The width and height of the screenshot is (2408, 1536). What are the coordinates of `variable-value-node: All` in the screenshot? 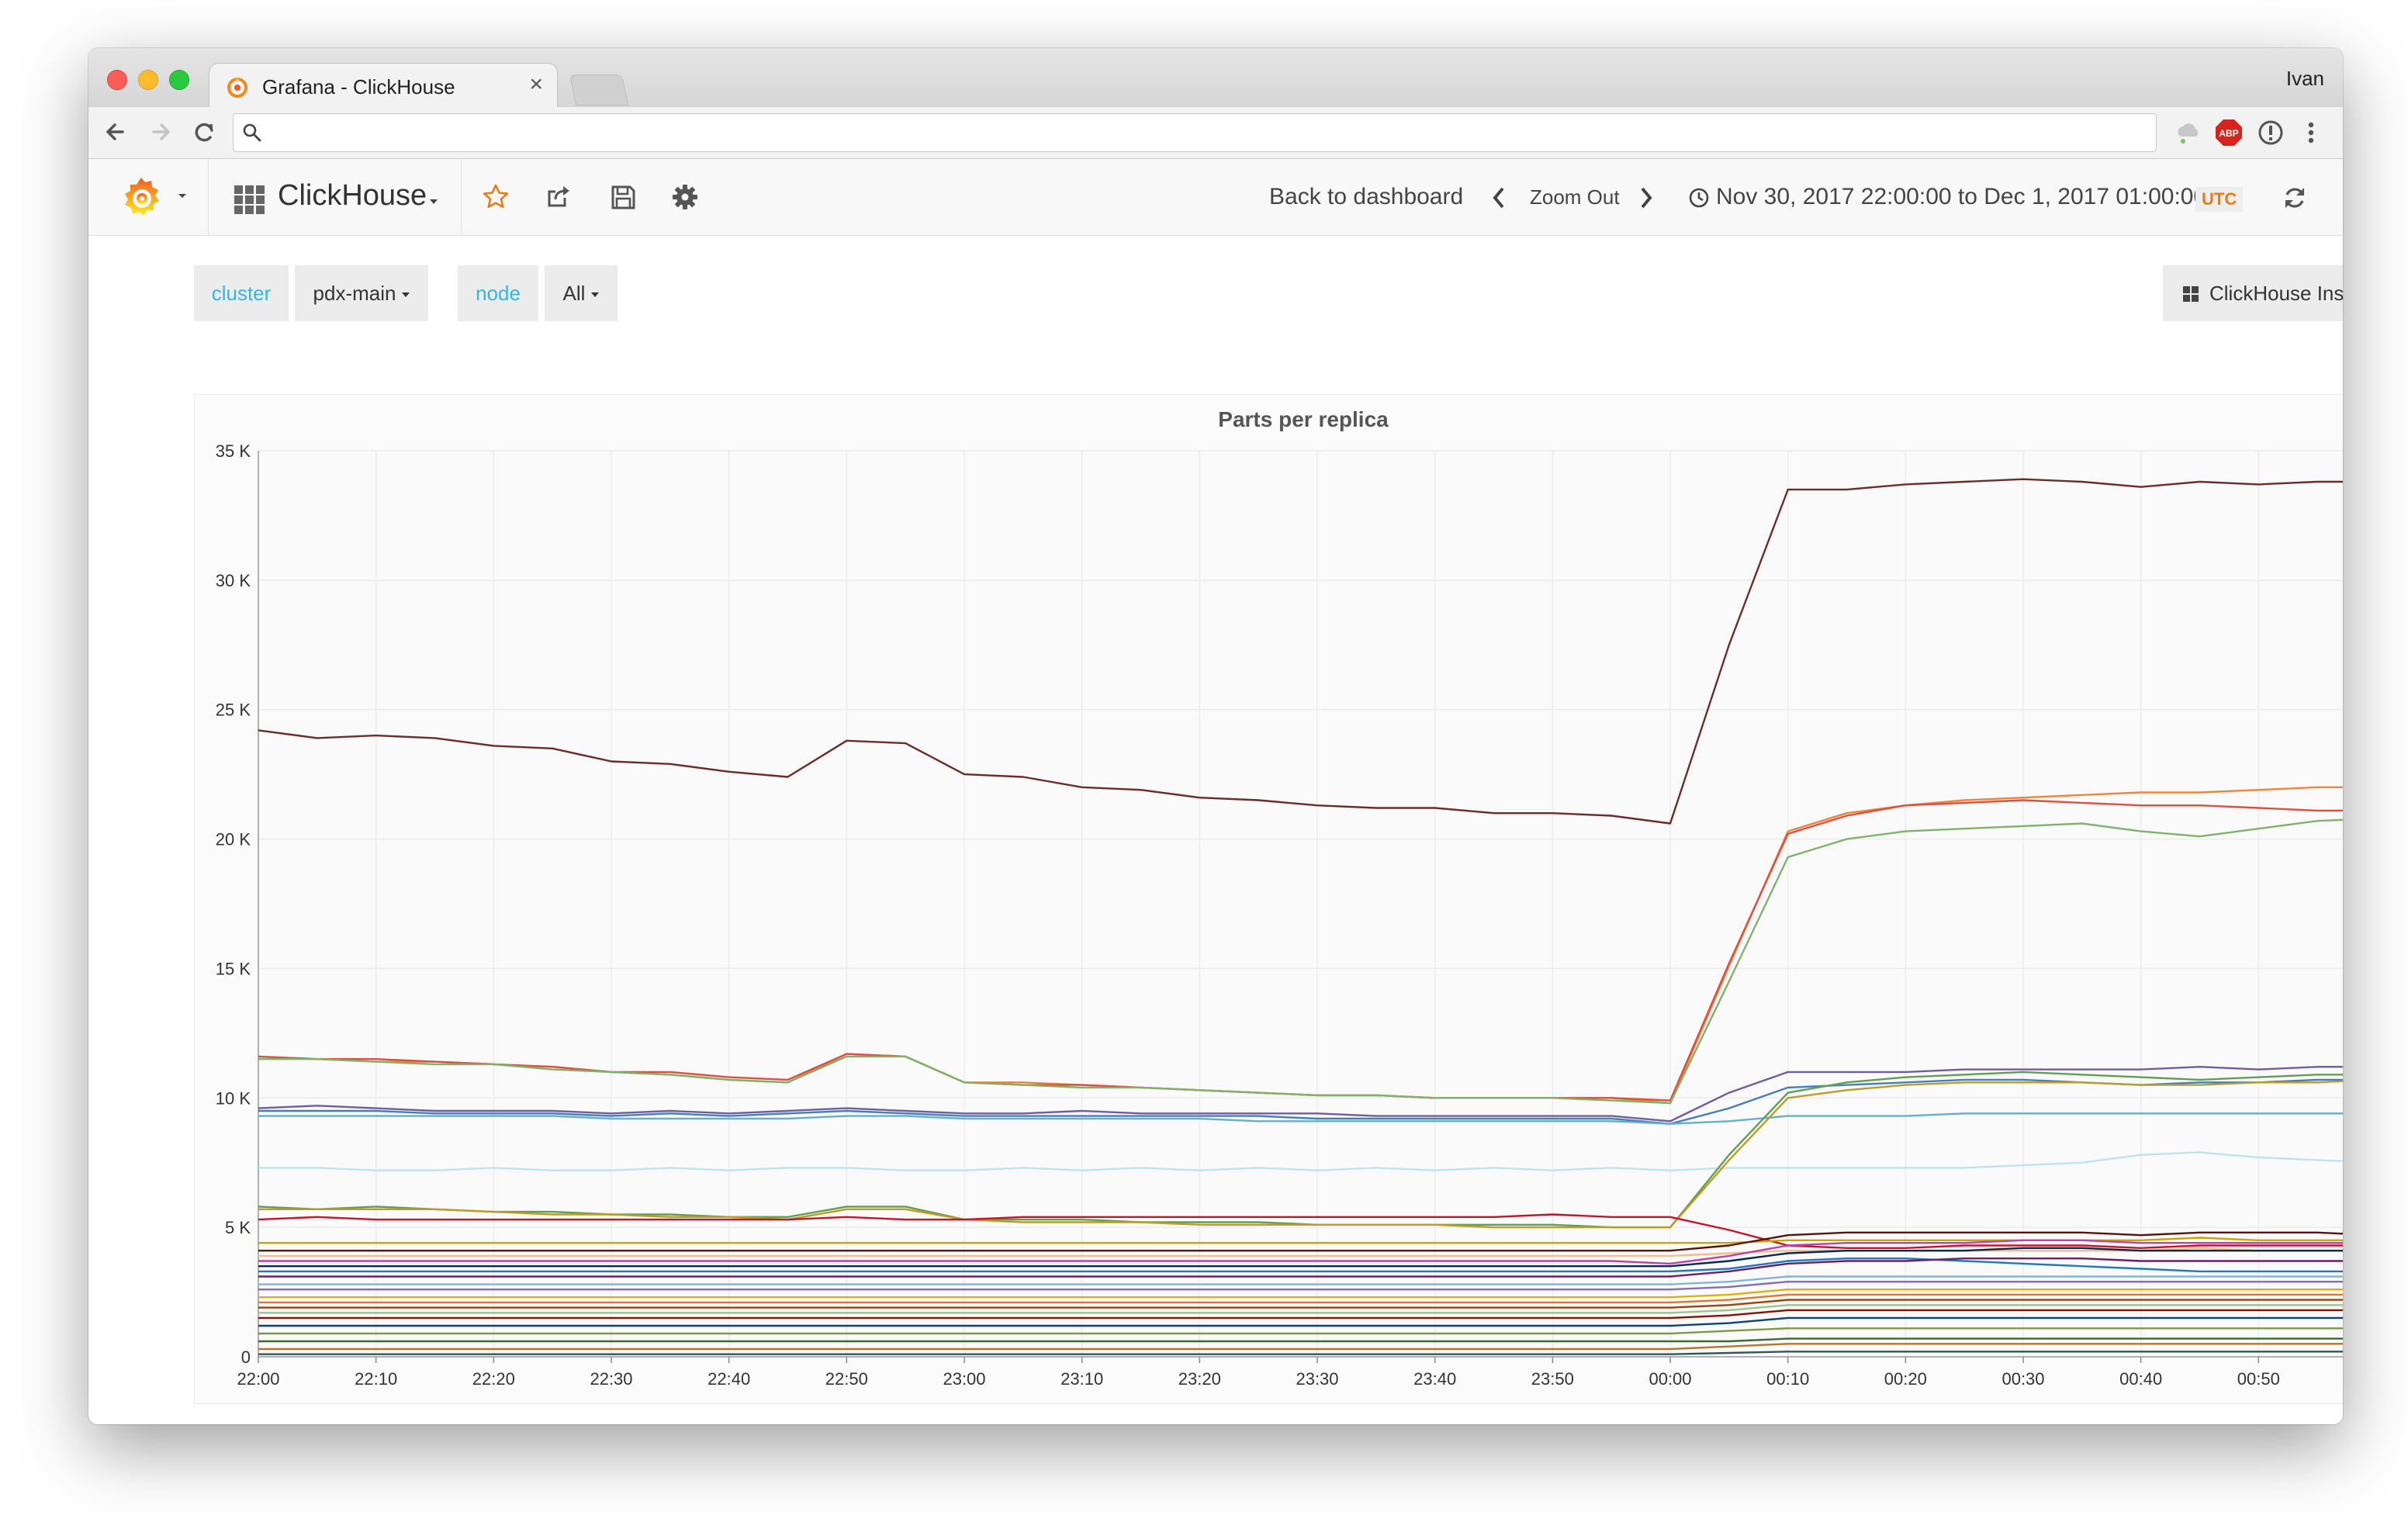 It's located at (574, 293).